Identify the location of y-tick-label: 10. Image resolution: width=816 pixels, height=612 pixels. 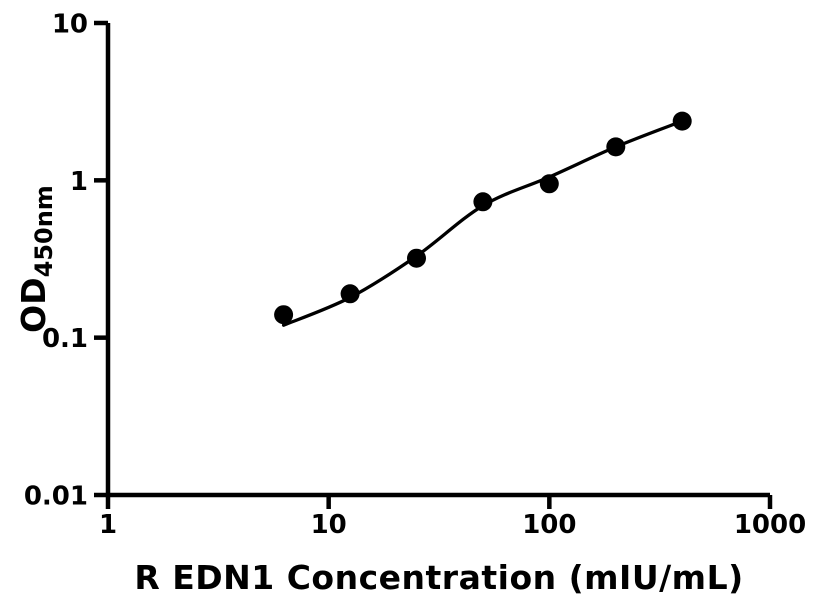
(70, 25).